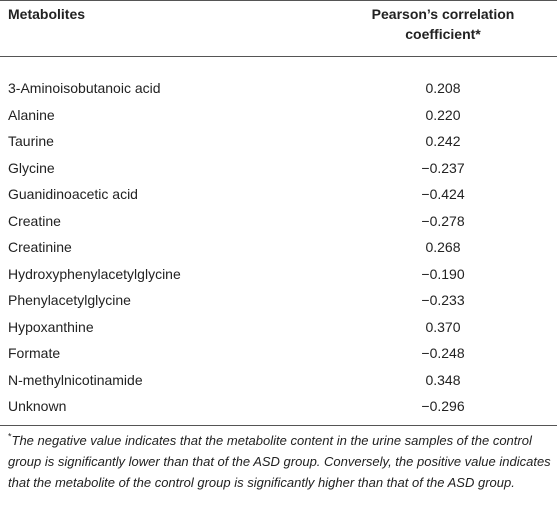 The height and width of the screenshot is (516, 557). What do you see at coordinates (443, 88) in the screenshot?
I see `coefficient-cell: 0.208` at bounding box center [443, 88].